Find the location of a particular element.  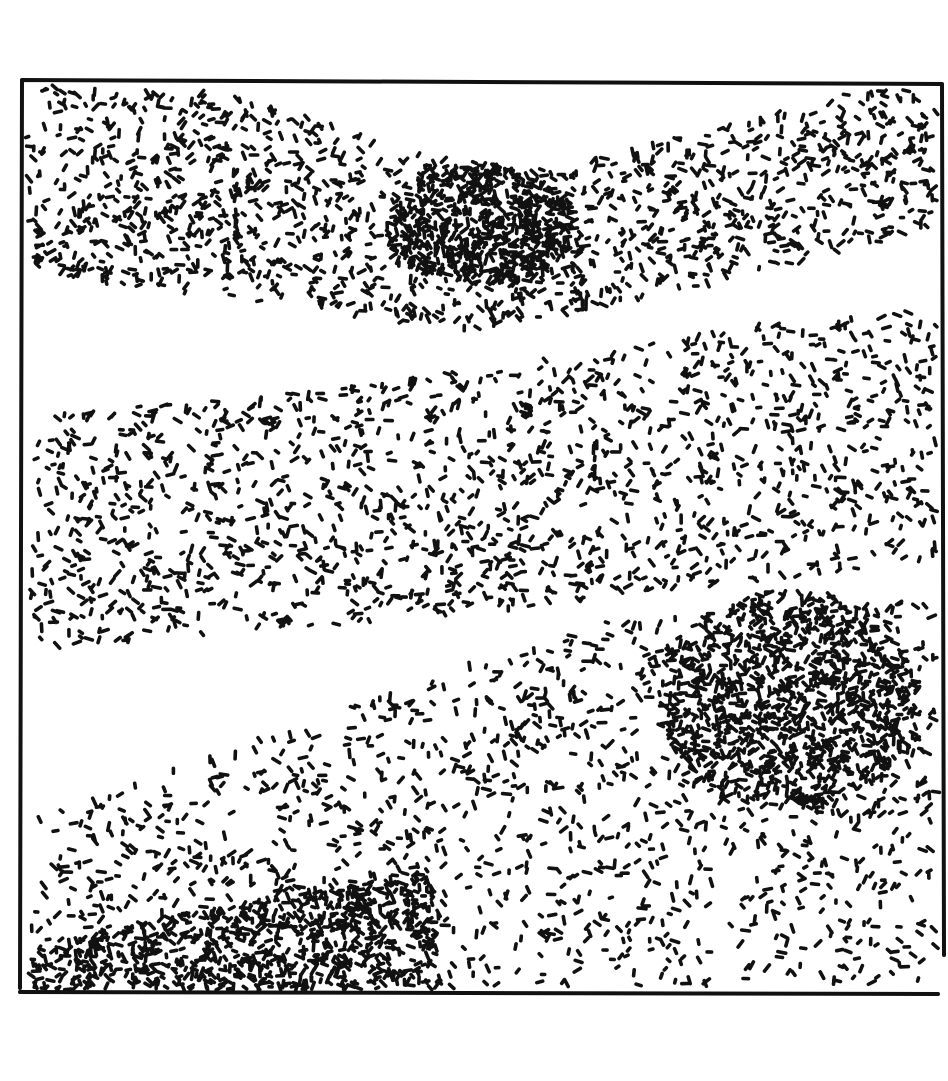

top-cluster is located at coordinates (481, 224).